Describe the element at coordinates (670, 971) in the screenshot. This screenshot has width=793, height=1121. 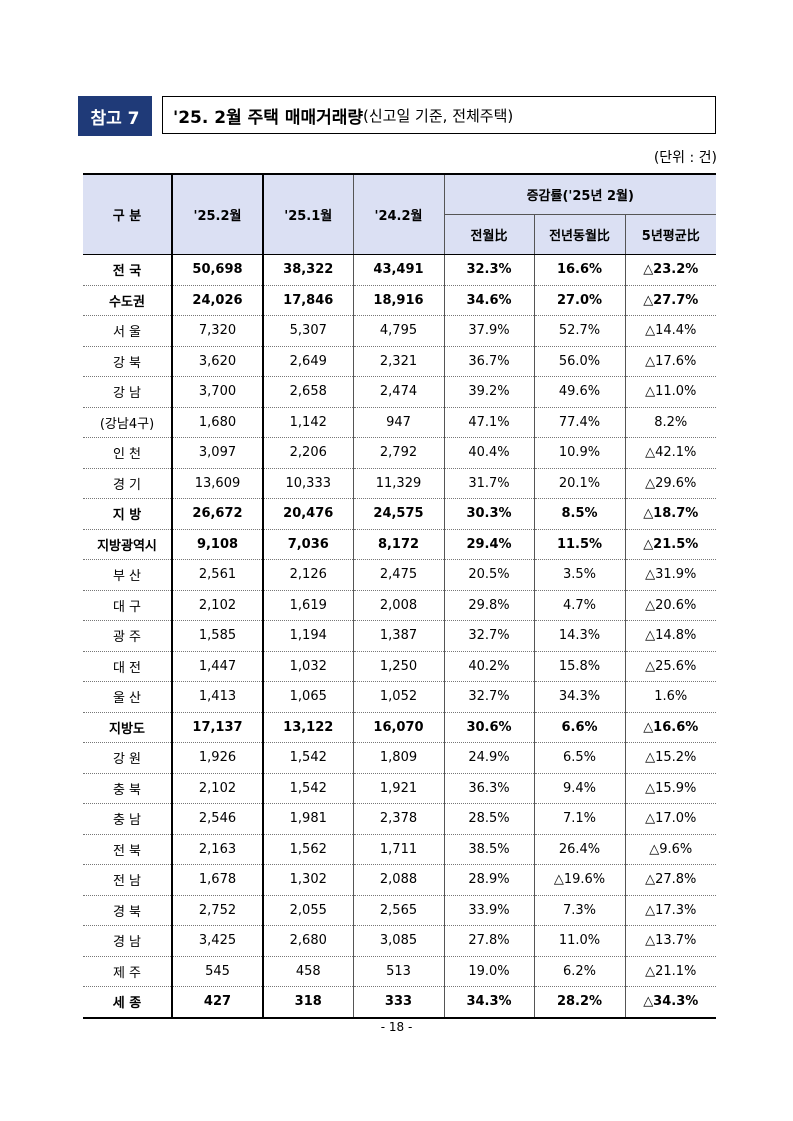
I see `5yr-avg-cell: △21.1%` at that location.